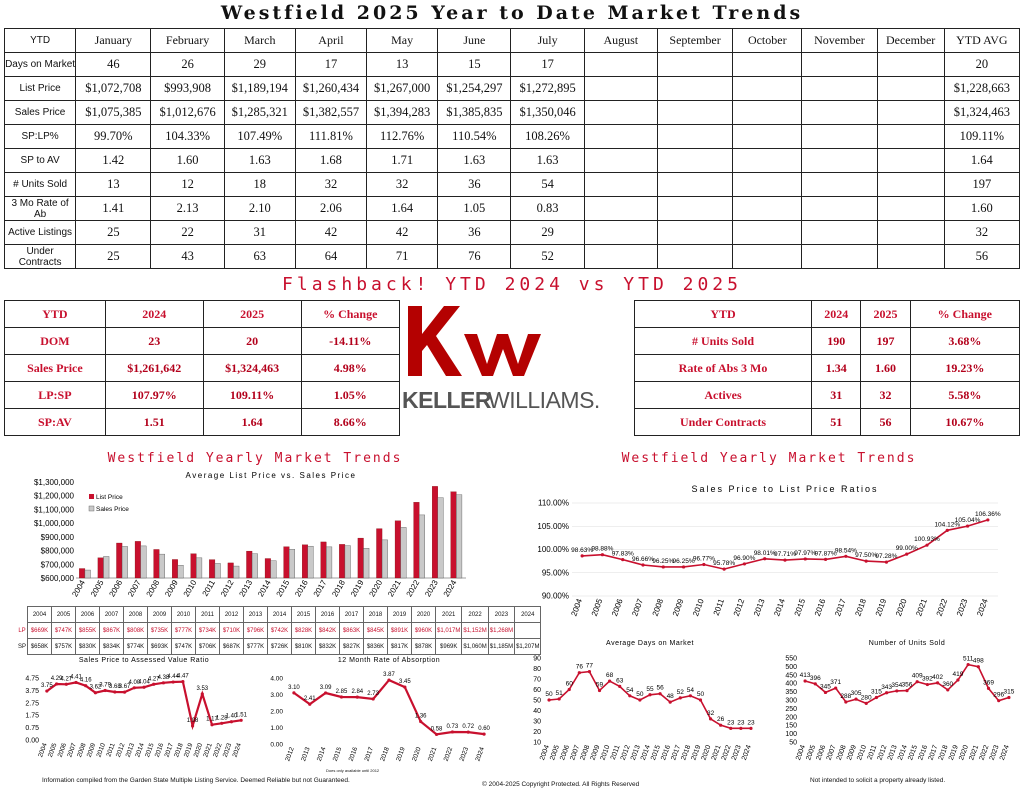  Describe the element at coordinates (965, 395) in the screenshot. I see `flash-cell: 5.58%` at that location.